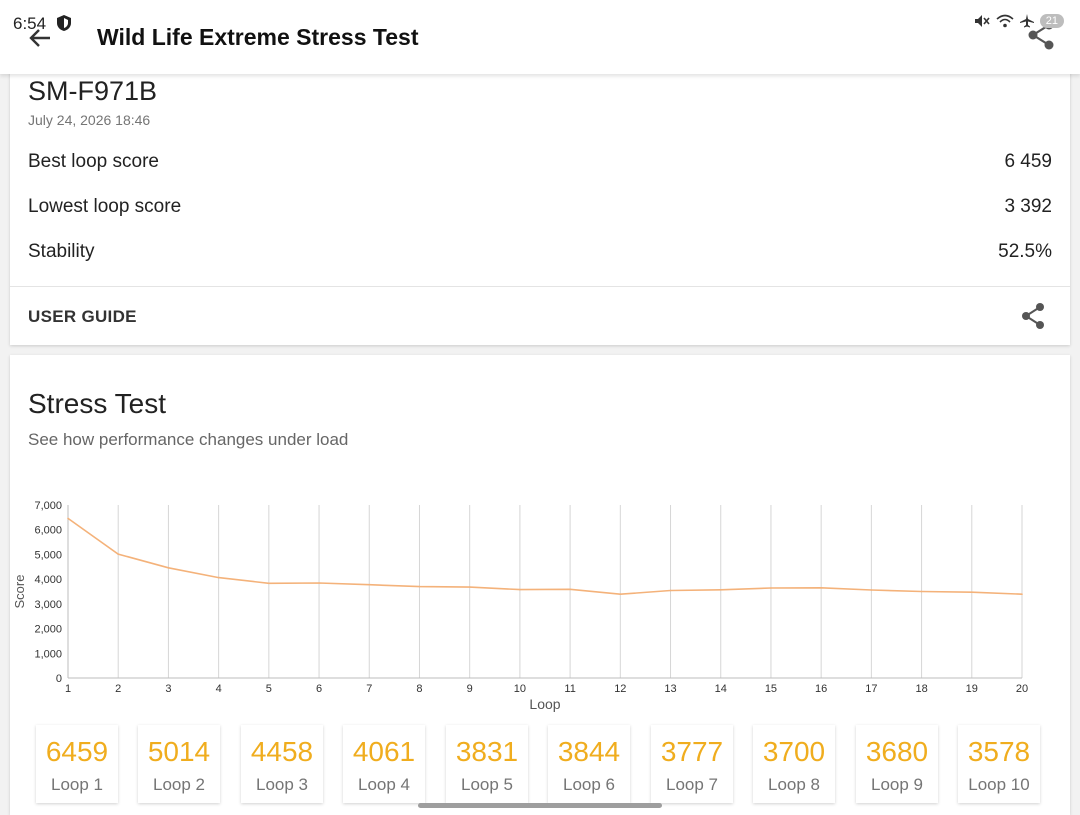 The height and width of the screenshot is (815, 1080). Describe the element at coordinates (1026, 21) in the screenshot. I see `airplane-icon` at that location.